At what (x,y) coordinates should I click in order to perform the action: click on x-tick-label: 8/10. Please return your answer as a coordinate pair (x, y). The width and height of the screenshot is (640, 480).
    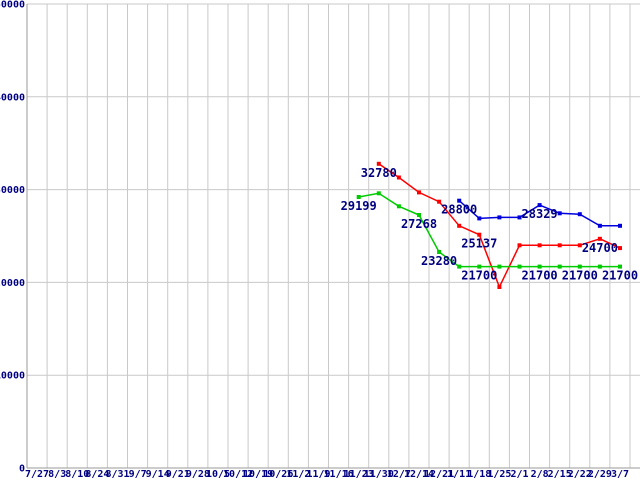
    Looking at the image, I should click on (77, 474).